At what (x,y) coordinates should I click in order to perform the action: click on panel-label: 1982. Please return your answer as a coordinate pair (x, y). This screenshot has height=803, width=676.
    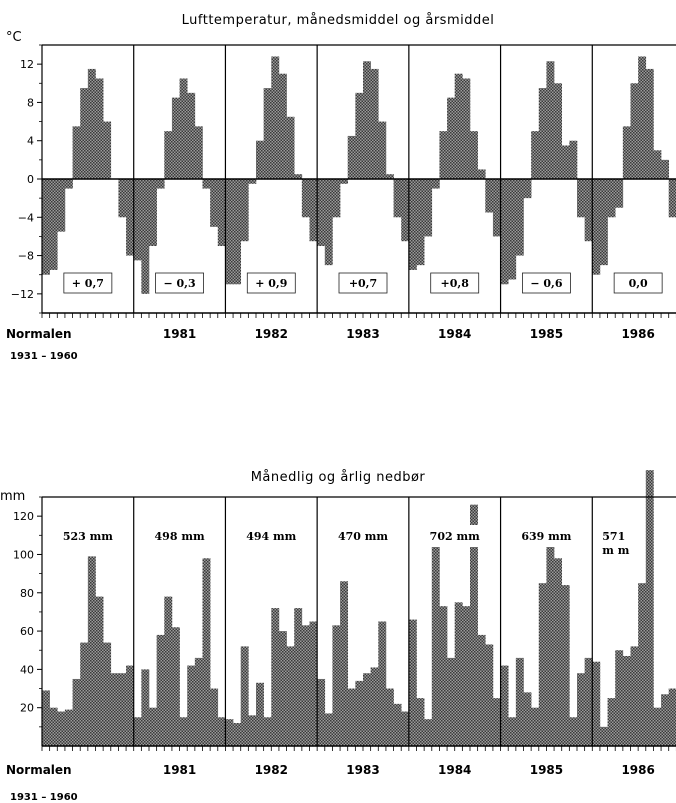
    Looking at the image, I should click on (271, 334).